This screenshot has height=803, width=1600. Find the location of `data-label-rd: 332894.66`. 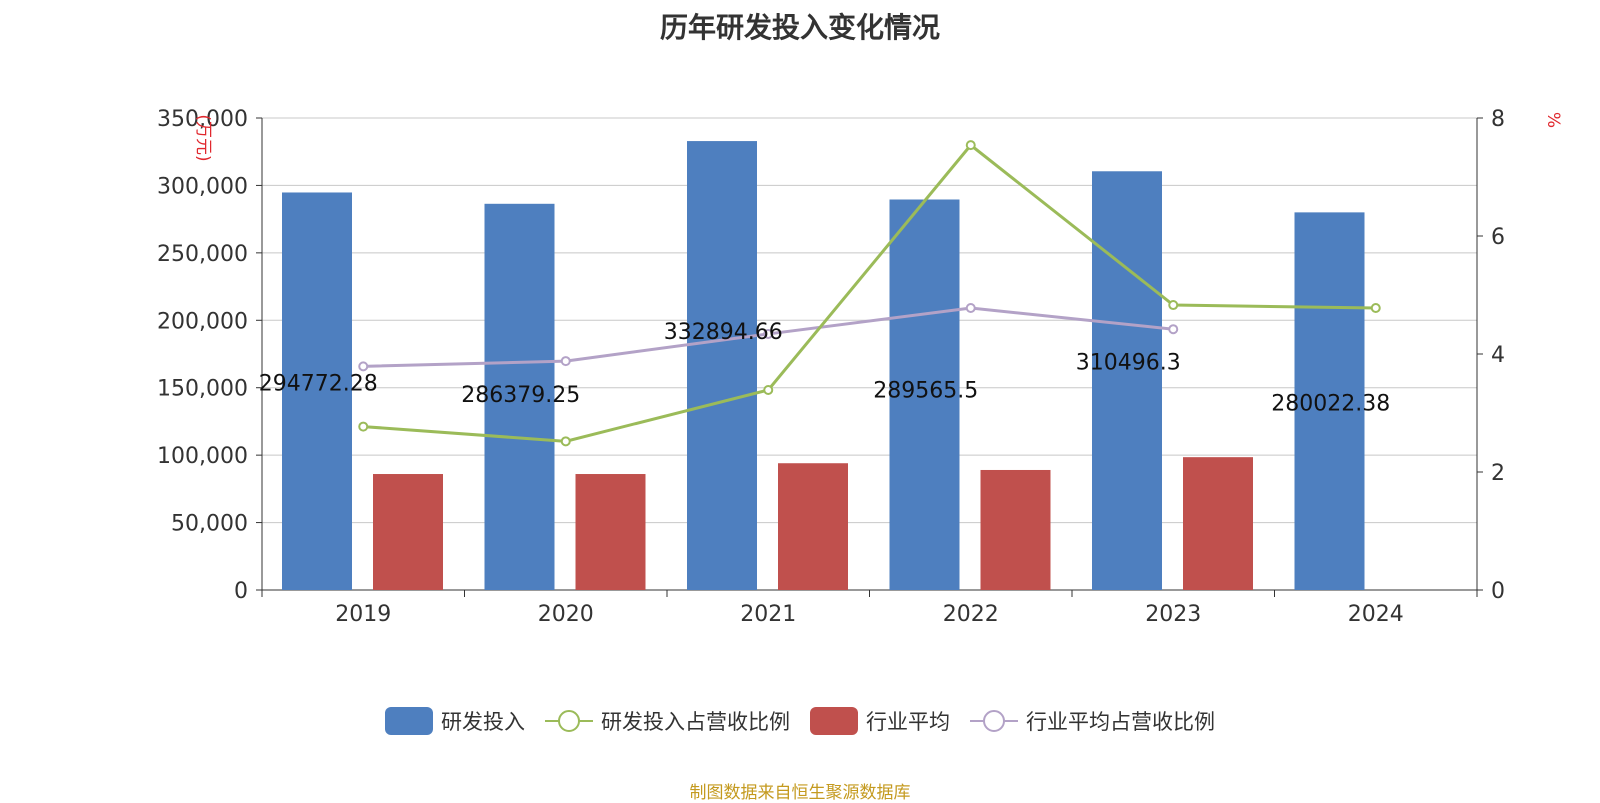

data-label-rd: 332894.66 is located at coordinates (723, 332).